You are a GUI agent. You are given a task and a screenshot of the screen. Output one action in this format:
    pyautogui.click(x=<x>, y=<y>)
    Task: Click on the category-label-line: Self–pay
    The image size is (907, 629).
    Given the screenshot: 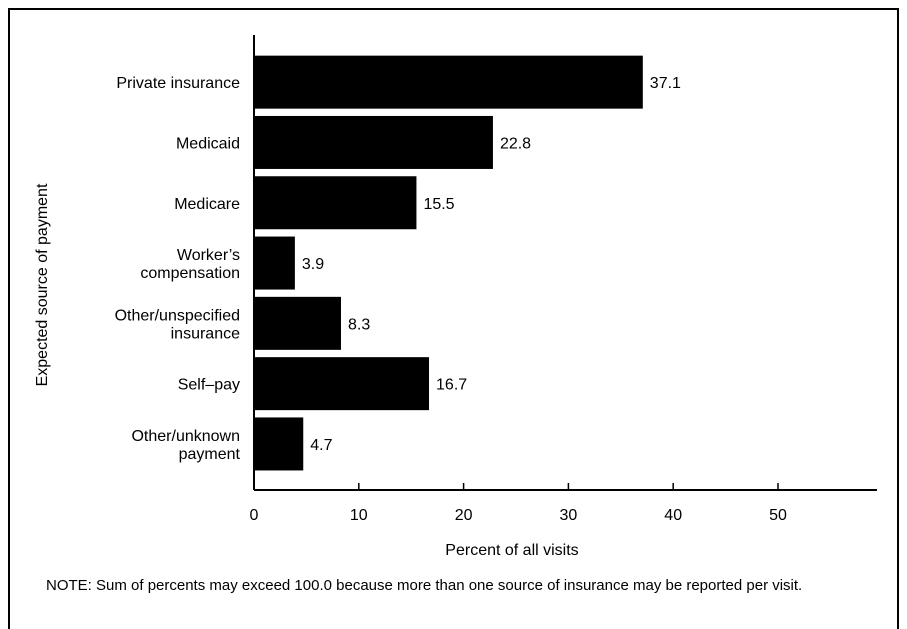 What is the action you would take?
    pyautogui.click(x=209, y=385)
    